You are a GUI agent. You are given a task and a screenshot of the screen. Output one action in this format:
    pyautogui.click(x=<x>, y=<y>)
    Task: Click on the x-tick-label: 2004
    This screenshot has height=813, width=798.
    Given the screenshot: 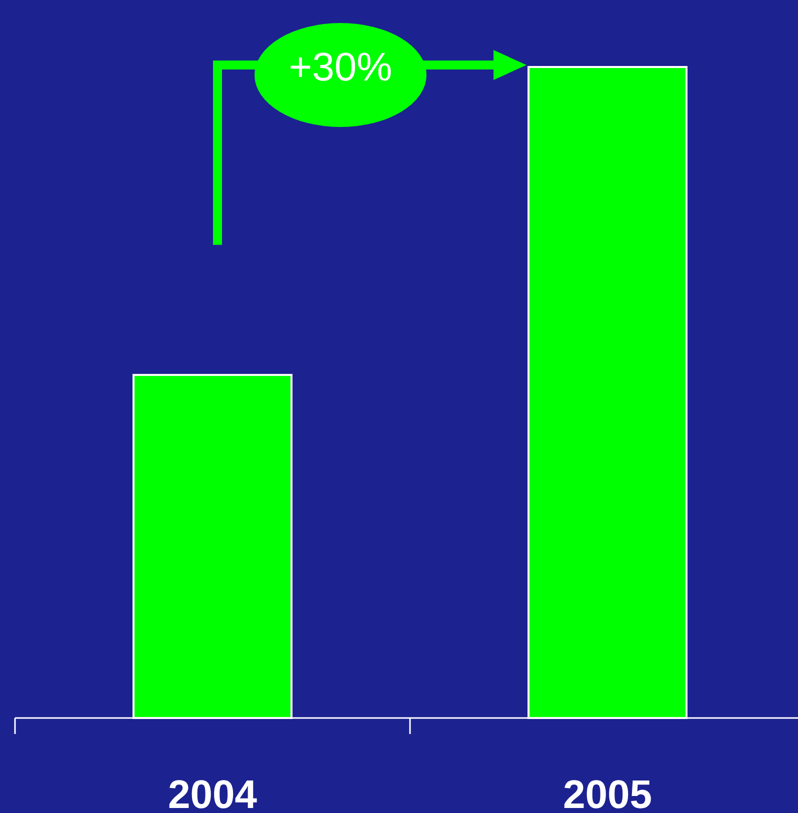 What is the action you would take?
    pyautogui.click(x=213, y=793)
    